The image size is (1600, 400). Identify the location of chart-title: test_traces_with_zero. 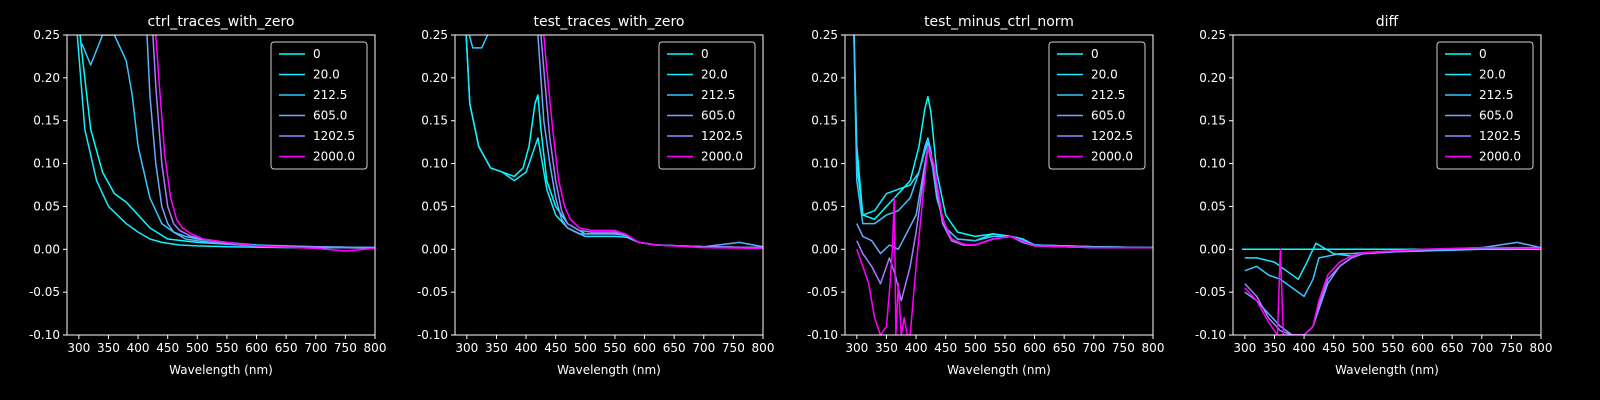
(609, 22).